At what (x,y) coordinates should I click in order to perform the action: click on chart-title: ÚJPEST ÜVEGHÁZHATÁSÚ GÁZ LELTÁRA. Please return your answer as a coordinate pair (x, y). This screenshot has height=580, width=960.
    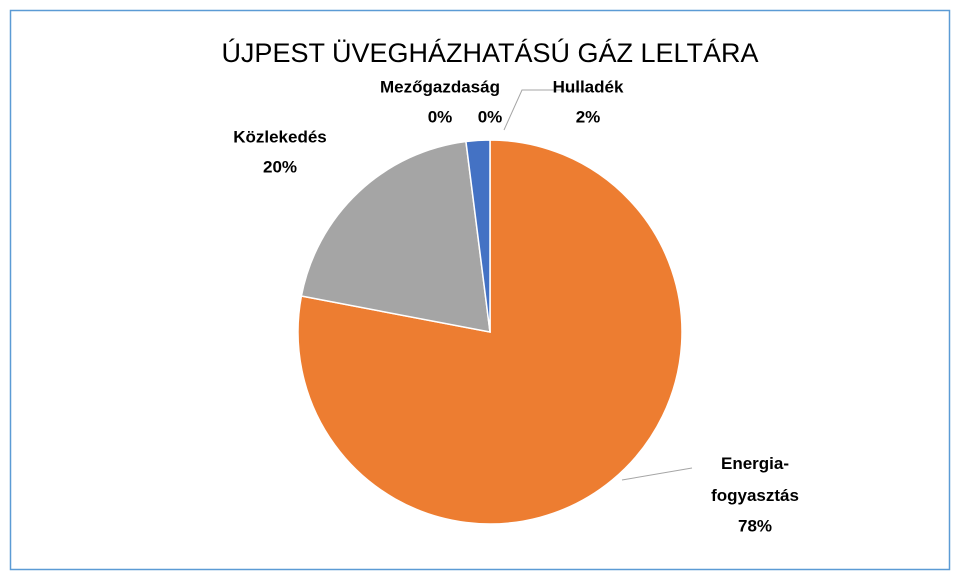
    Looking at the image, I should click on (489, 52).